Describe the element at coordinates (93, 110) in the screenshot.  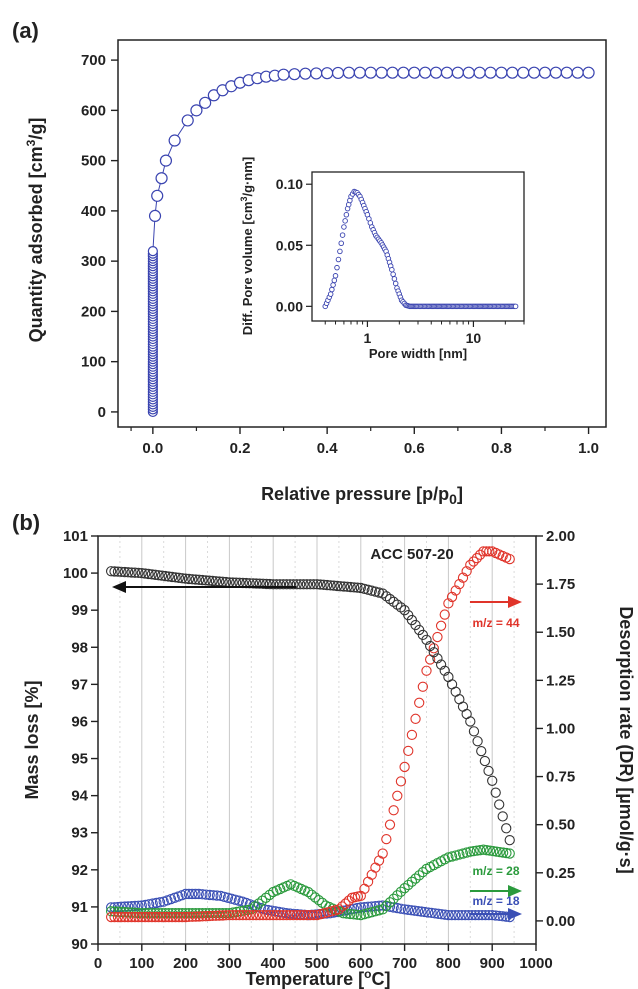
I see `panel-a-y-tick-label: 600` at that location.